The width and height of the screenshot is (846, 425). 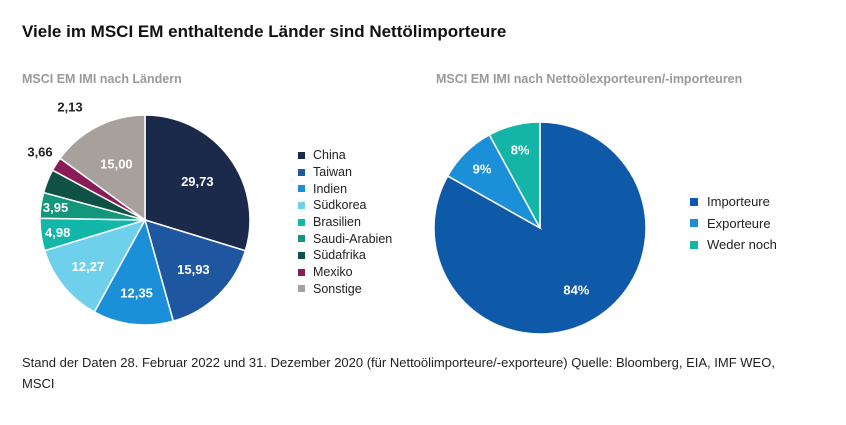 I want to click on right-legend-label-exporteure: Exporteure, so click(x=739, y=223).